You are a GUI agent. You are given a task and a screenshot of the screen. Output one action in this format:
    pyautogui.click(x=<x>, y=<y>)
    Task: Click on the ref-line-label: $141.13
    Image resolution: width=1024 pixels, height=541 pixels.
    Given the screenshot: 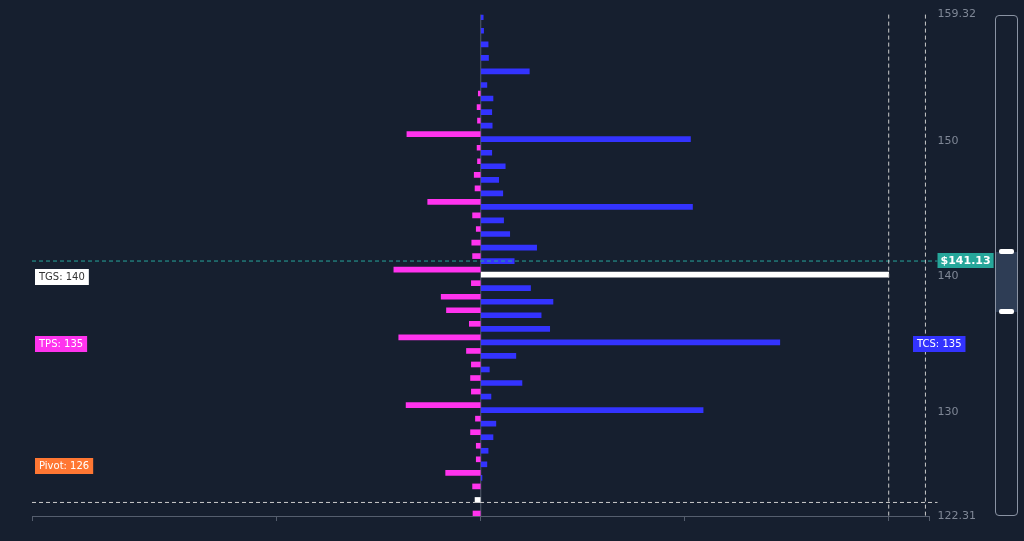 What is the action you would take?
    pyautogui.click(x=965, y=260)
    